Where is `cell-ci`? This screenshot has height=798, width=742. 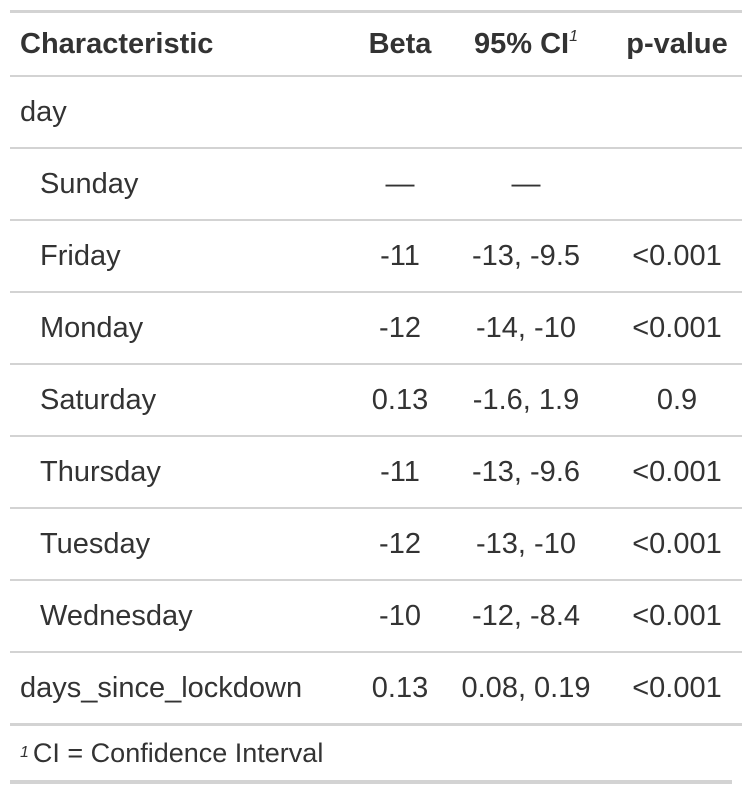 cell-ci is located at coordinates (526, 112).